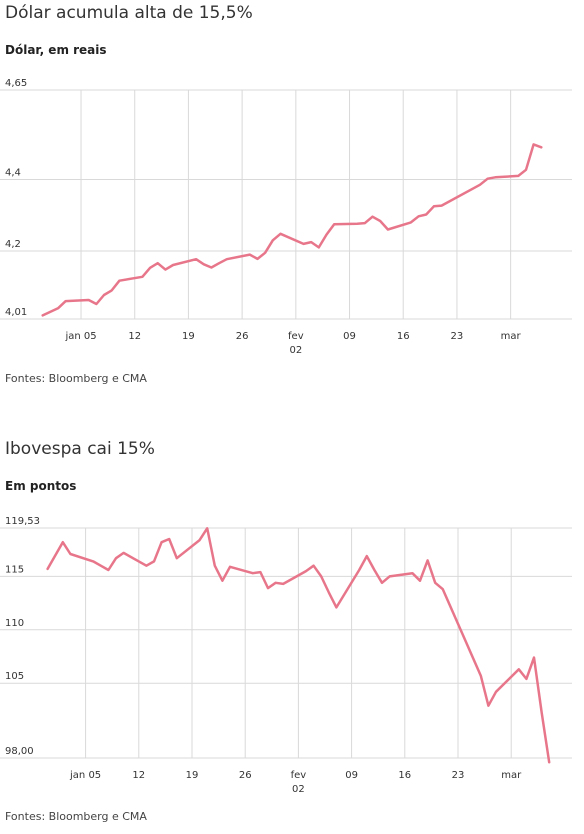  Describe the element at coordinates (13, 172) in the screenshot. I see `y-tick-label: 4,4` at that location.